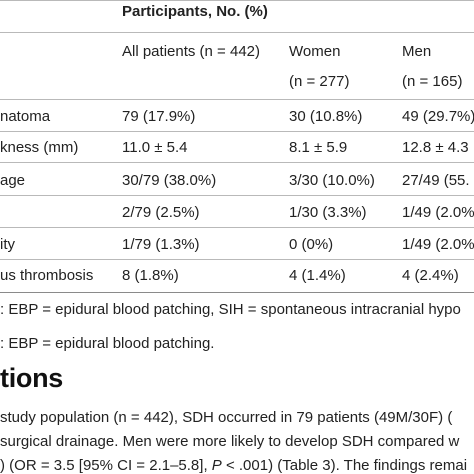 Image resolution: width=474 pixels, height=474 pixels. I want to click on table-top-rule, so click(237, 0).